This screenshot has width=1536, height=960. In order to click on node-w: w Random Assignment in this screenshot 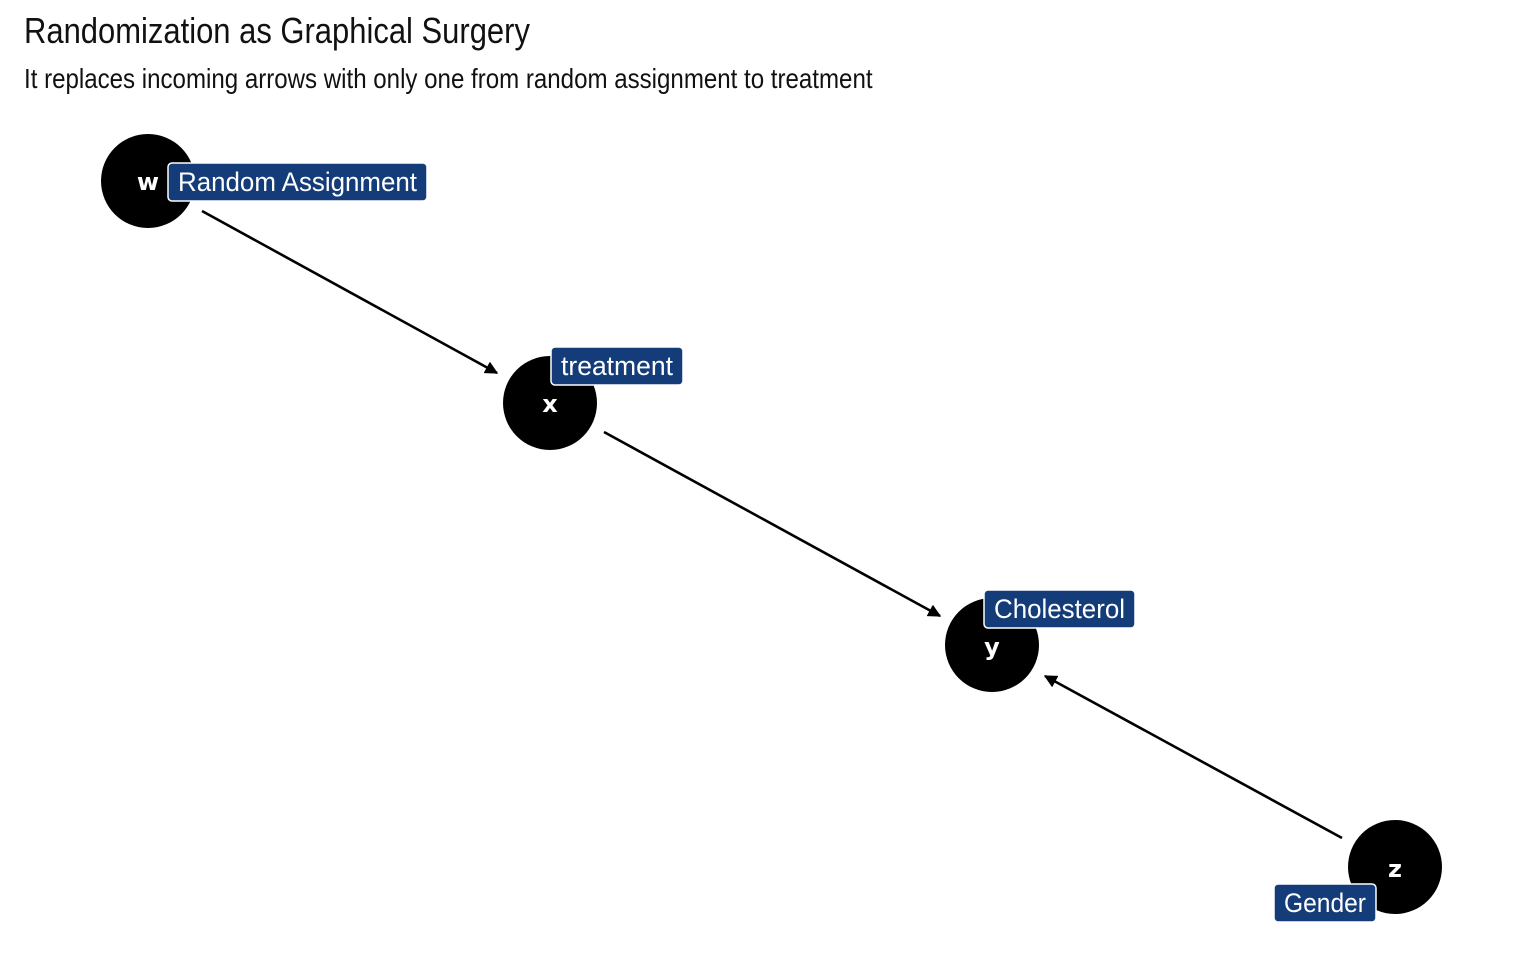, I will do `click(264, 181)`.